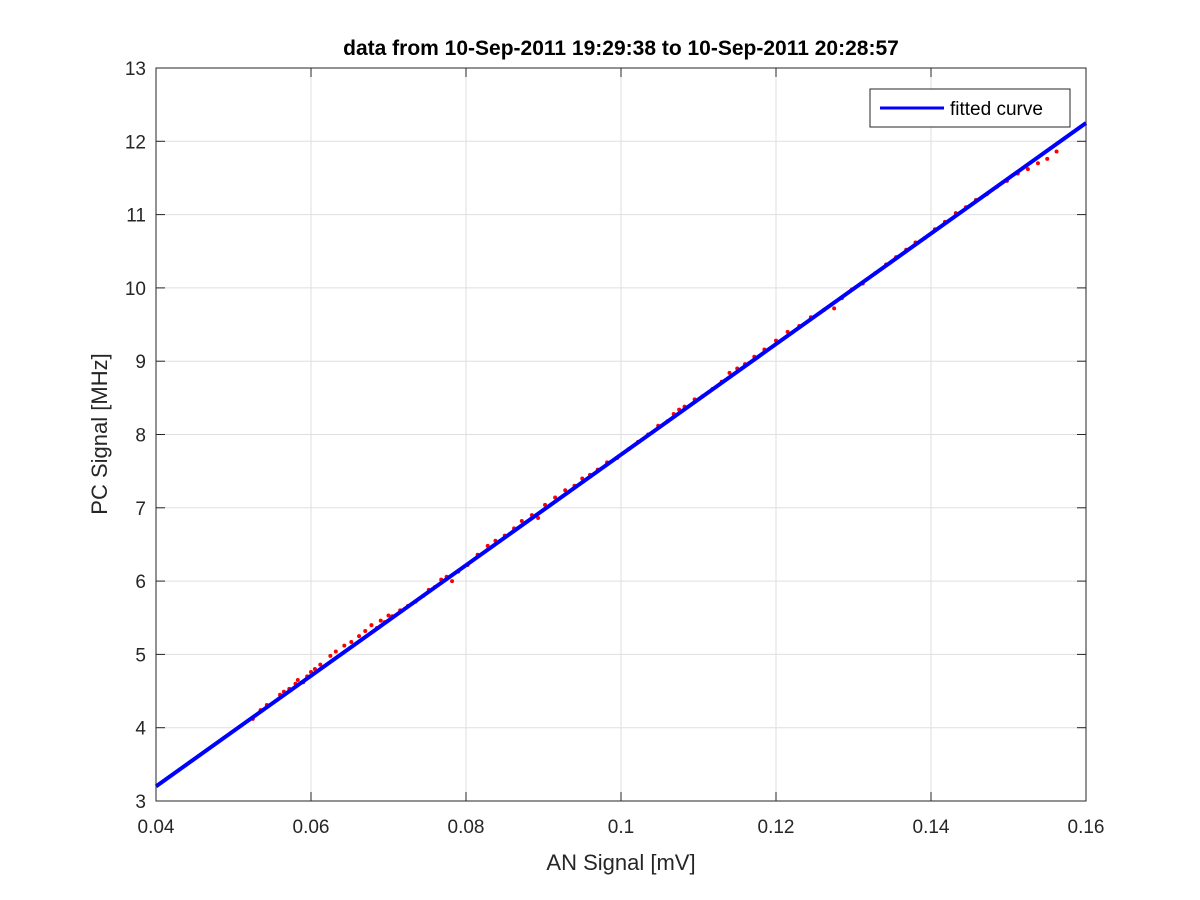 This screenshot has height=900, width=1200. Describe the element at coordinates (931, 827) in the screenshot. I see `x-tick-label: 0.14` at that location.